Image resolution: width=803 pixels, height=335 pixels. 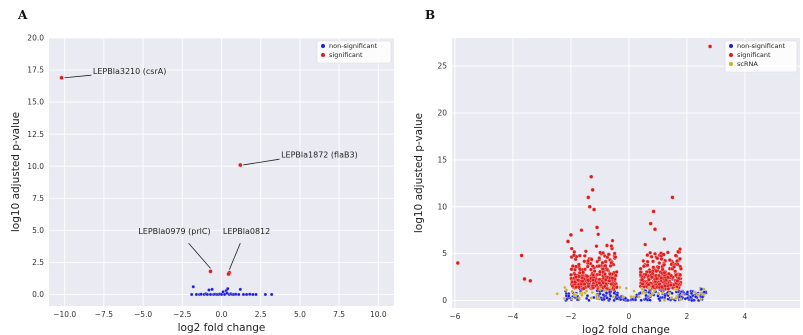 What do you see at coordinates (143, 314) in the screenshot?
I see `x-tick-label: −5.0` at bounding box center [143, 314].